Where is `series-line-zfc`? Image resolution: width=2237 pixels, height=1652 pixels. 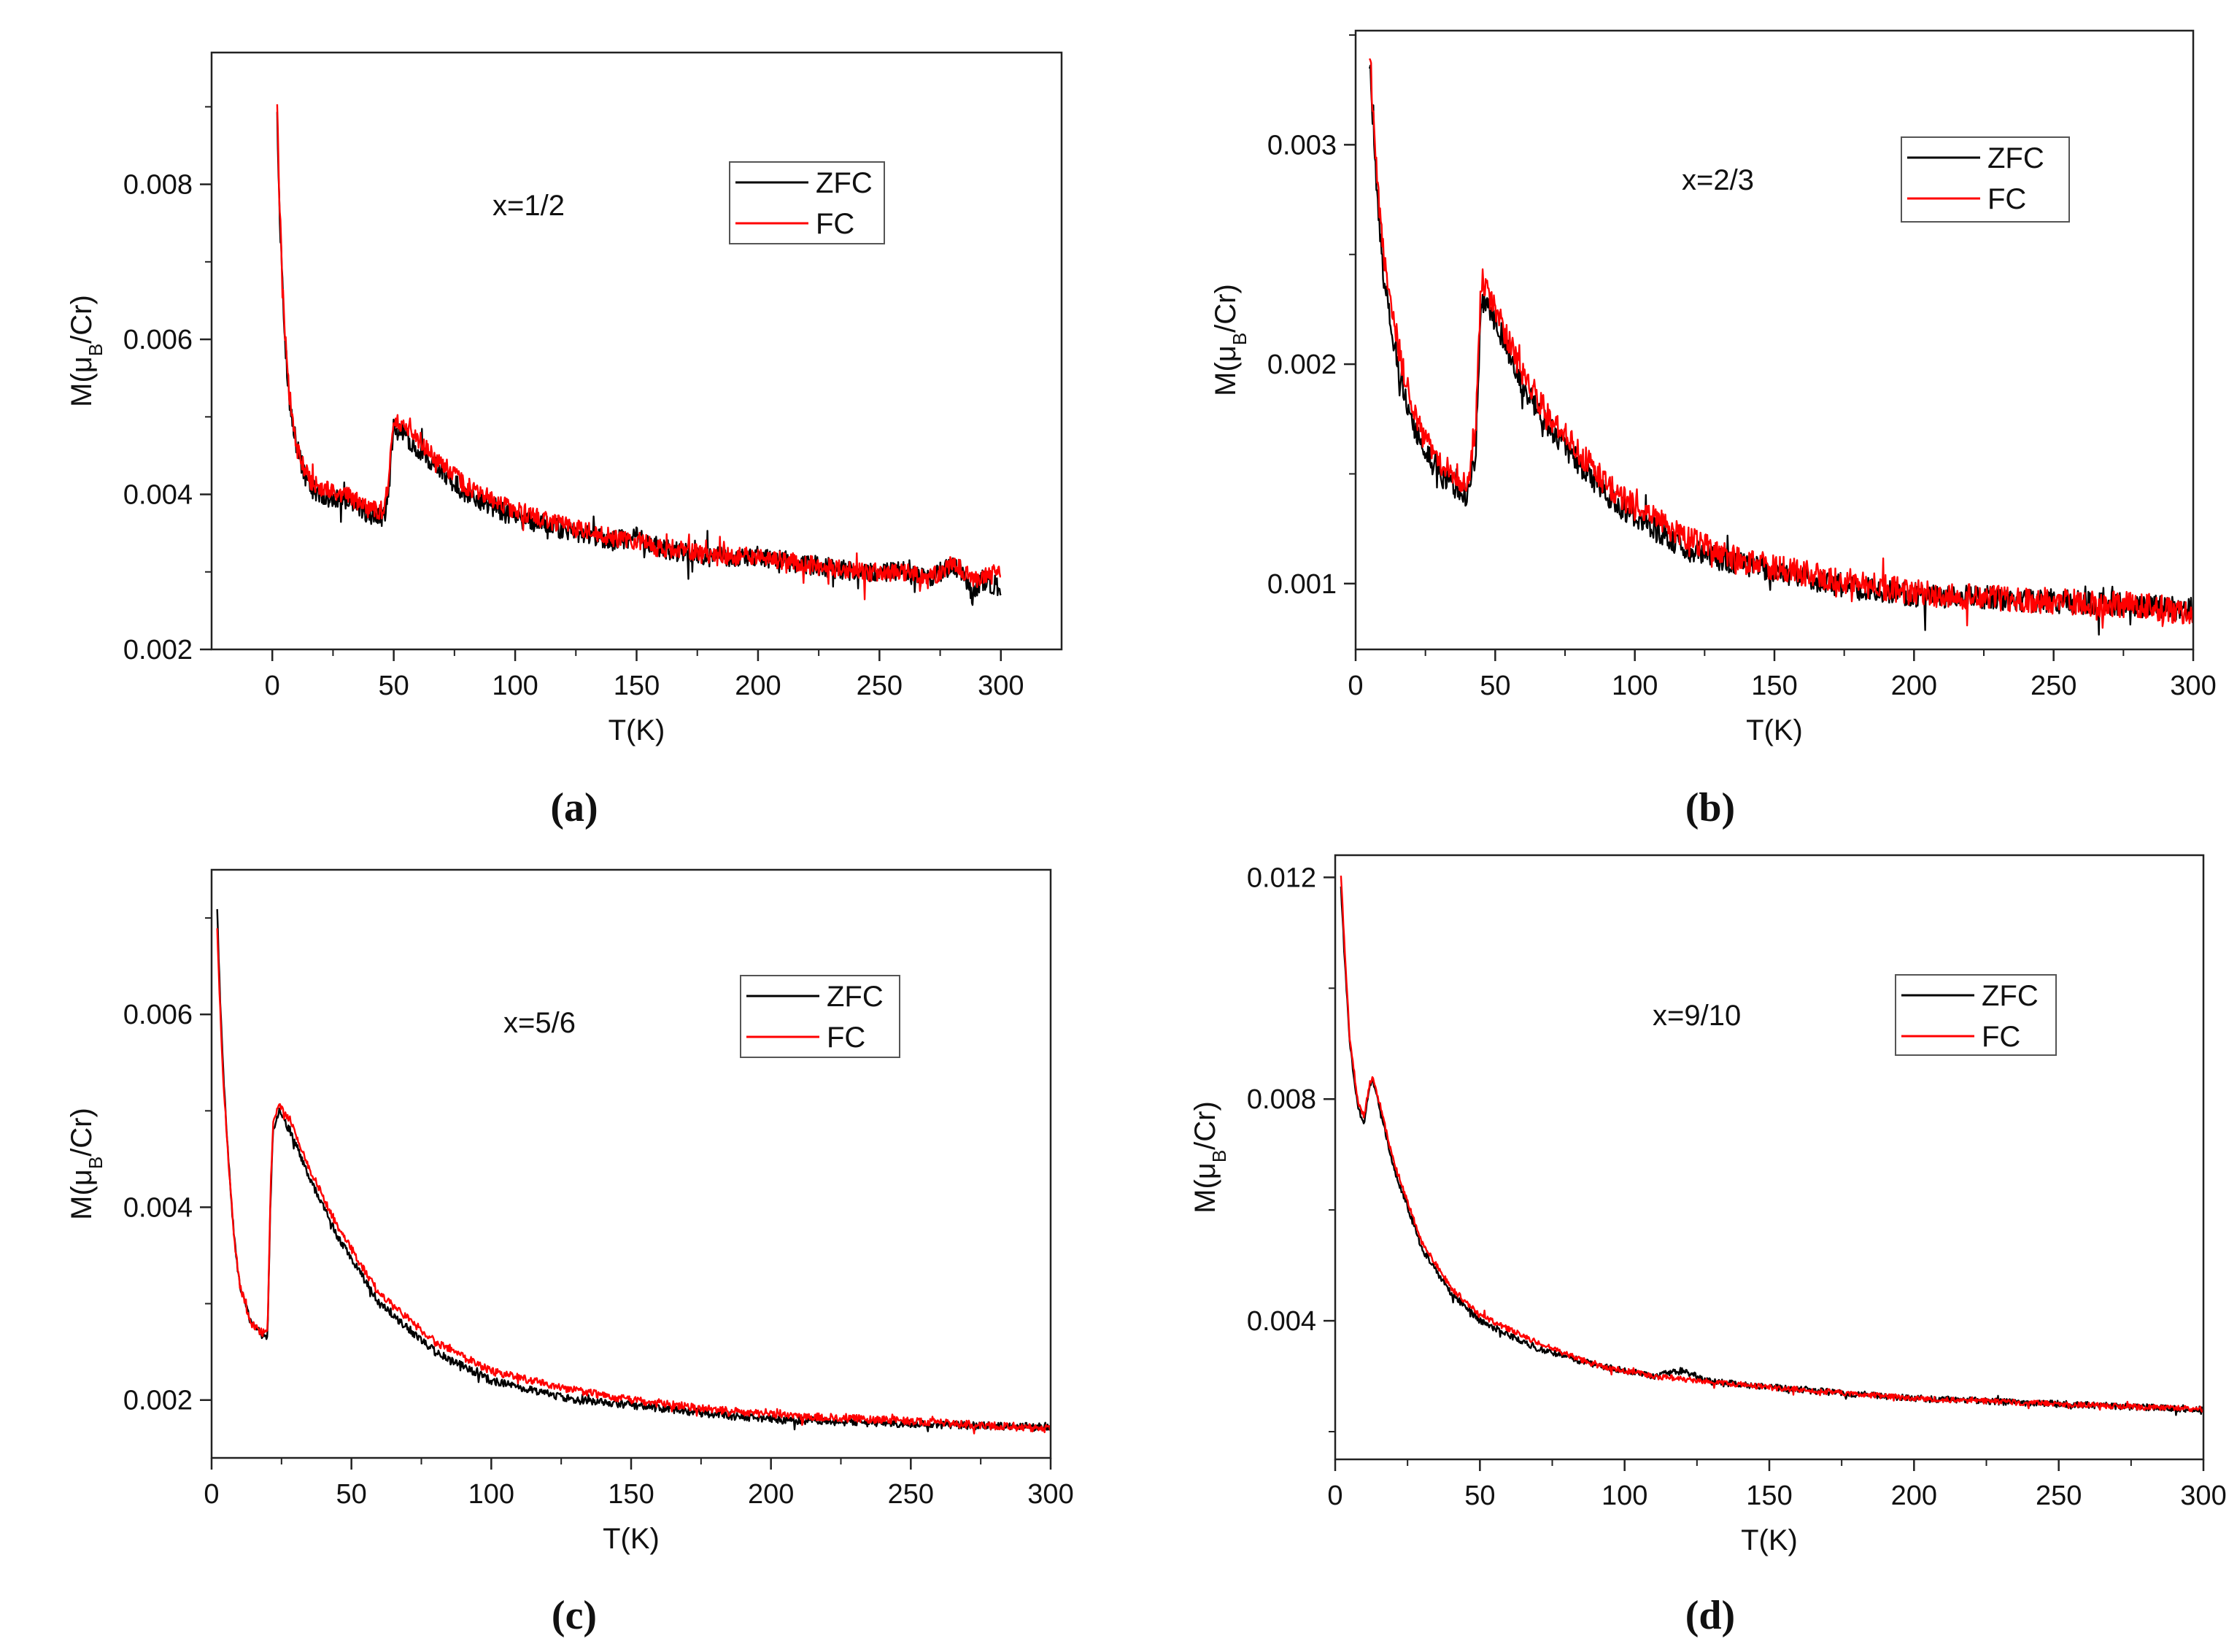
series-line-zfc is located at coordinates (633, 1170).